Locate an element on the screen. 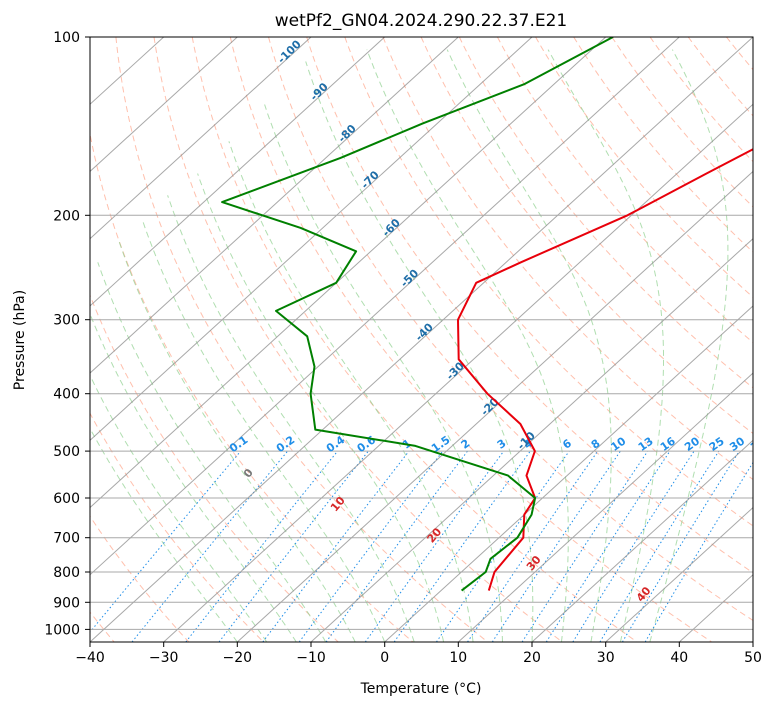 Image resolution: width=775 pixels, height=712 pixels. x-tick-label: −20 is located at coordinates (238, 658).